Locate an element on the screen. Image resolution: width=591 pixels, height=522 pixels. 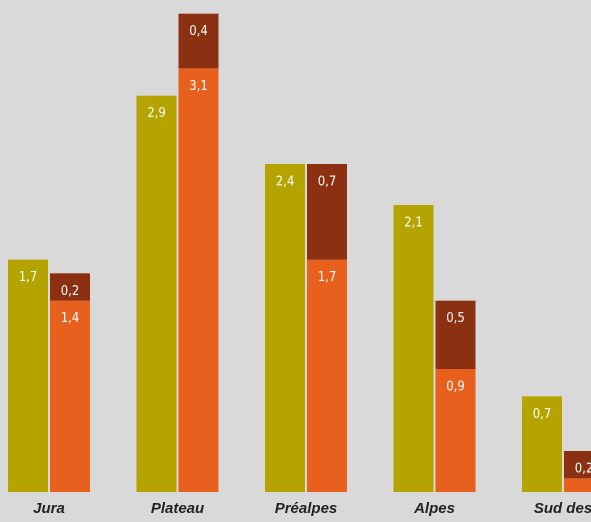
value-label: 0,5 is located at coordinates (455, 318).